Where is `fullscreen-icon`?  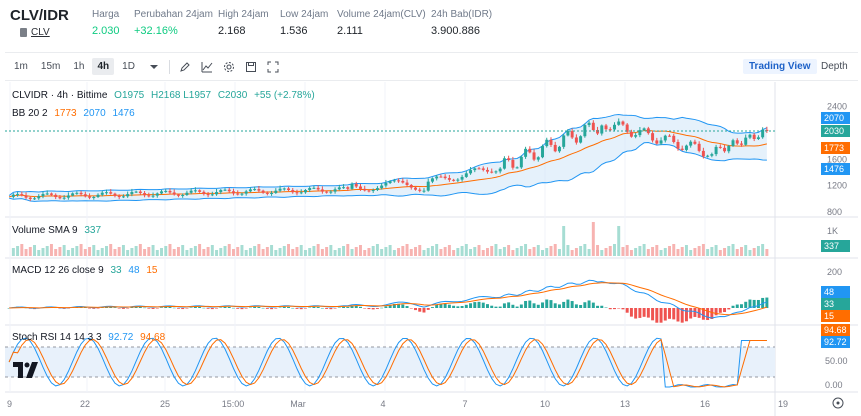 fullscreen-icon is located at coordinates (273, 67).